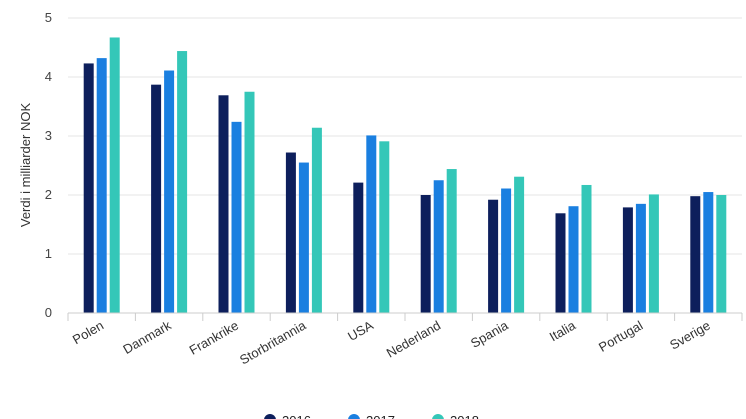 Image resolution: width=746 pixels, height=419 pixels. Describe the element at coordinates (627, 260) in the screenshot. I see `bar-2016-portugal` at that location.